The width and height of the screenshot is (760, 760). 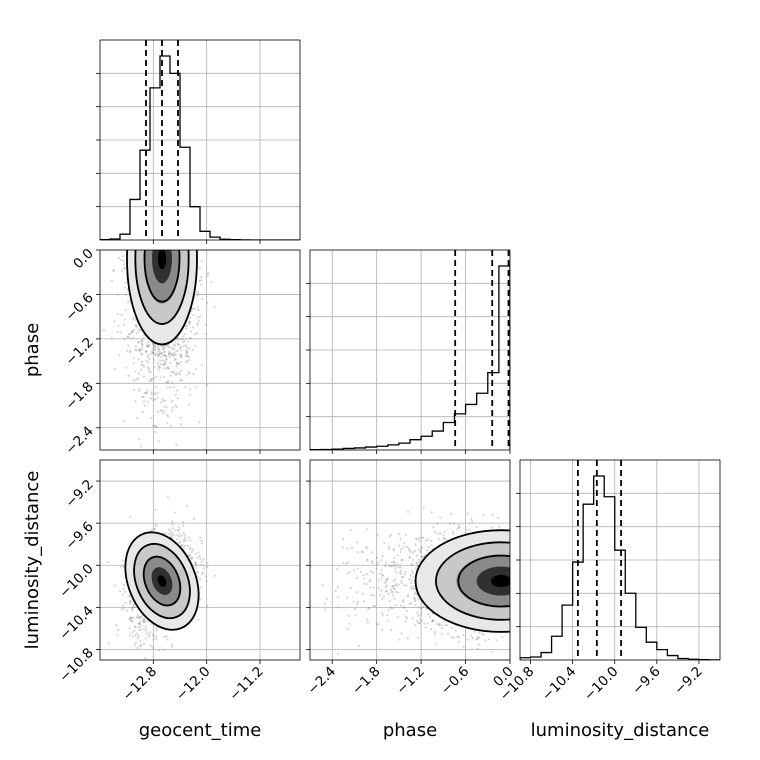 I want to click on grid, so click(x=200, y=140).